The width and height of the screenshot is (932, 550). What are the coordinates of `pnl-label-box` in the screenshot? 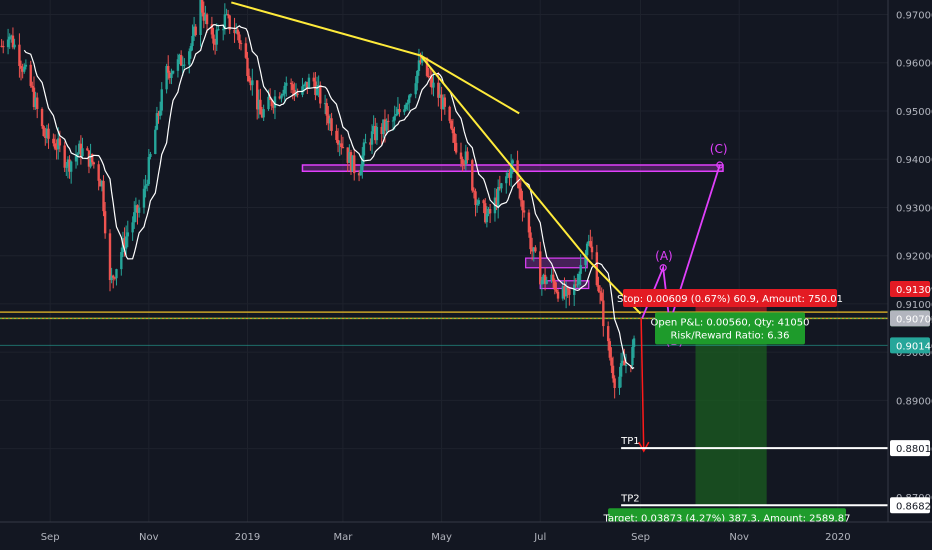 It's located at (730, 328).